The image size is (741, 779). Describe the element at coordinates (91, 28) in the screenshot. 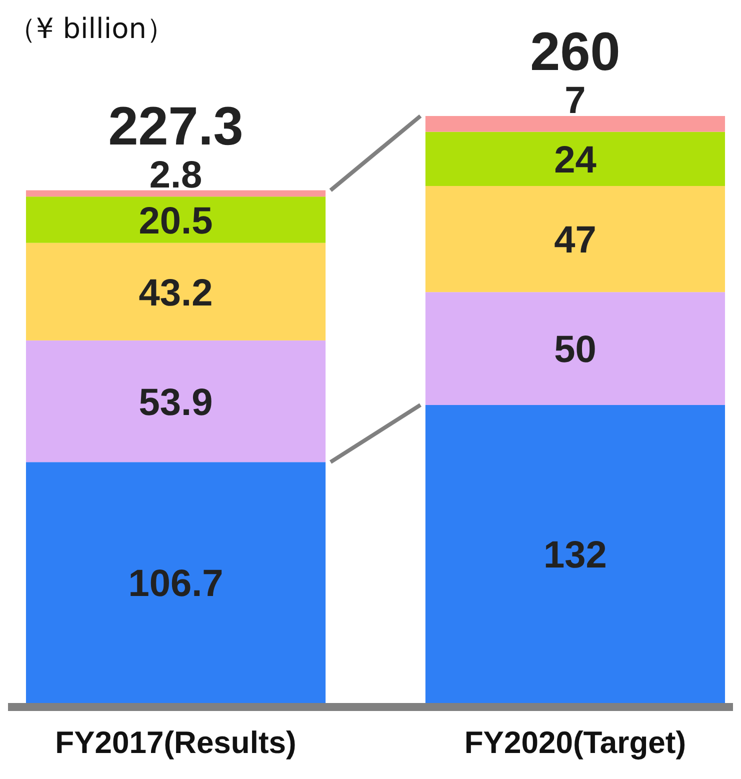

I see `text: （¥ billion）` at that location.